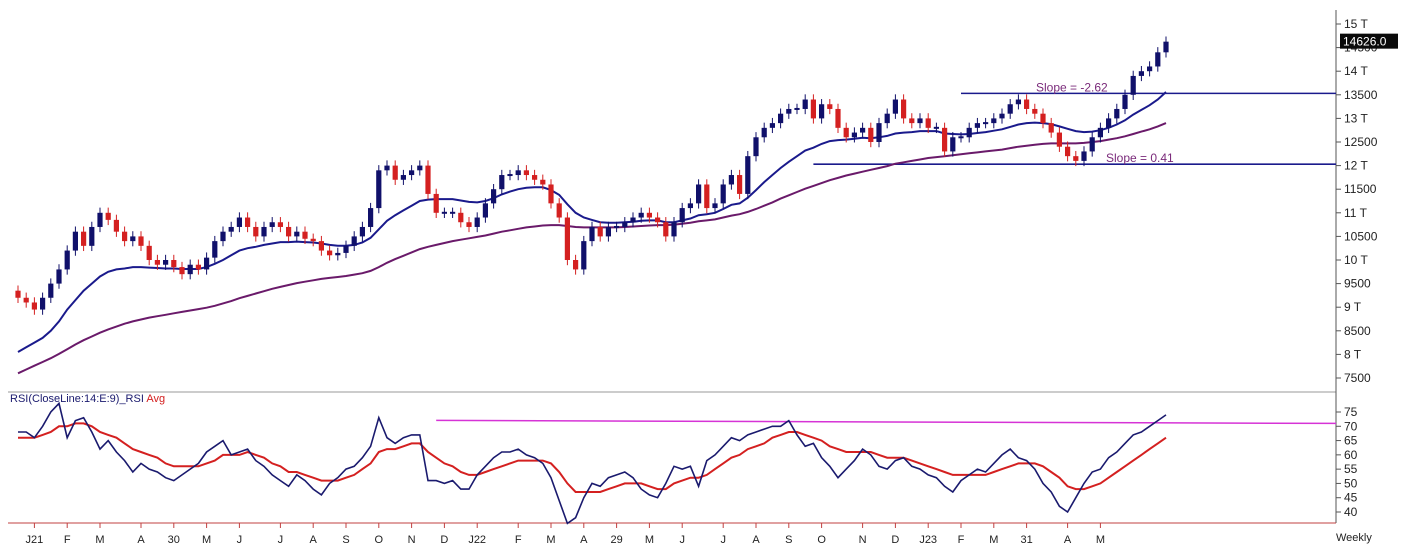 This screenshot has width=1402, height=558. I want to click on x-tick-label: D, so click(895, 540).